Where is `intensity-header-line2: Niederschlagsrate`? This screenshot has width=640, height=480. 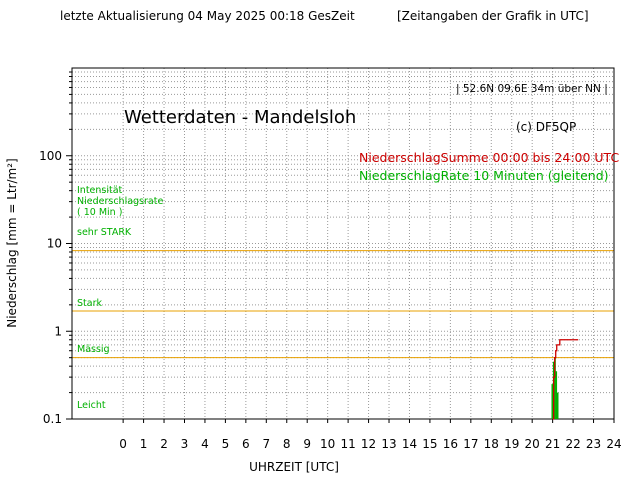
intensity-header-line2: Niederschlagsrate is located at coordinates (120, 201).